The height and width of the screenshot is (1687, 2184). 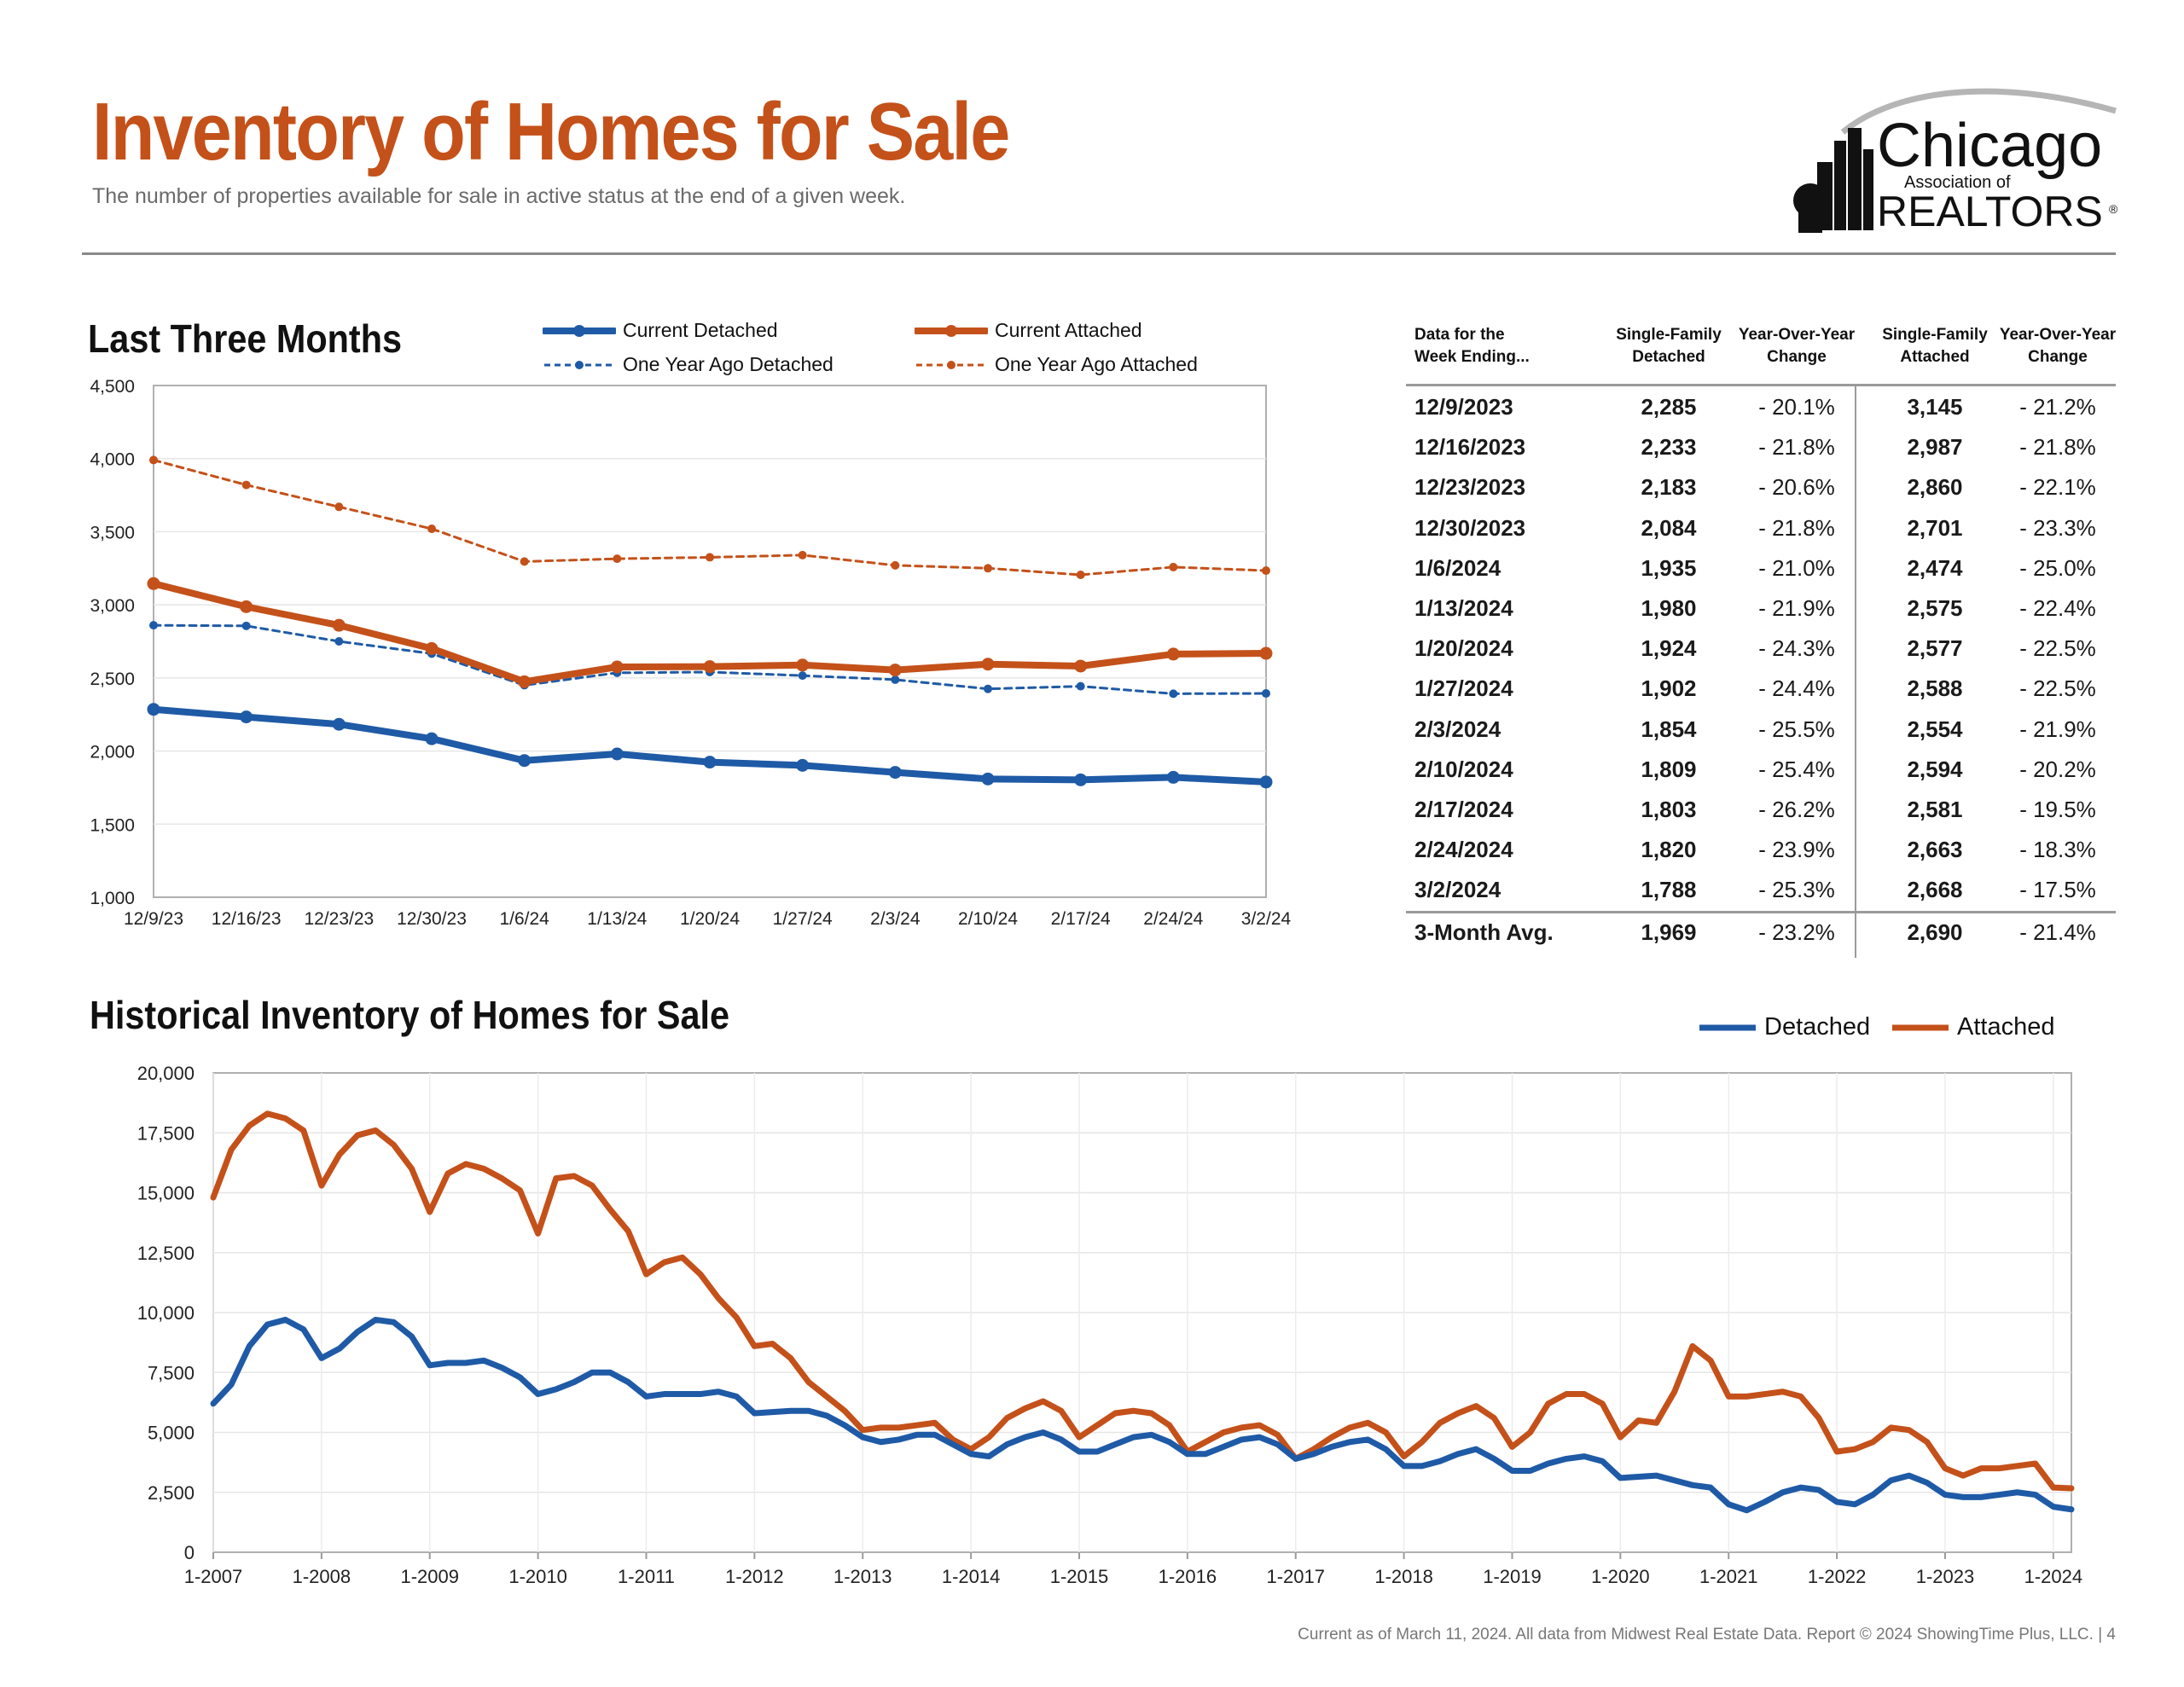 What do you see at coordinates (1761, 810) in the screenshot?
I see `table-row: 2/17/2024 1,803 - 26.2% 2,581 - 19.5%` at bounding box center [1761, 810].